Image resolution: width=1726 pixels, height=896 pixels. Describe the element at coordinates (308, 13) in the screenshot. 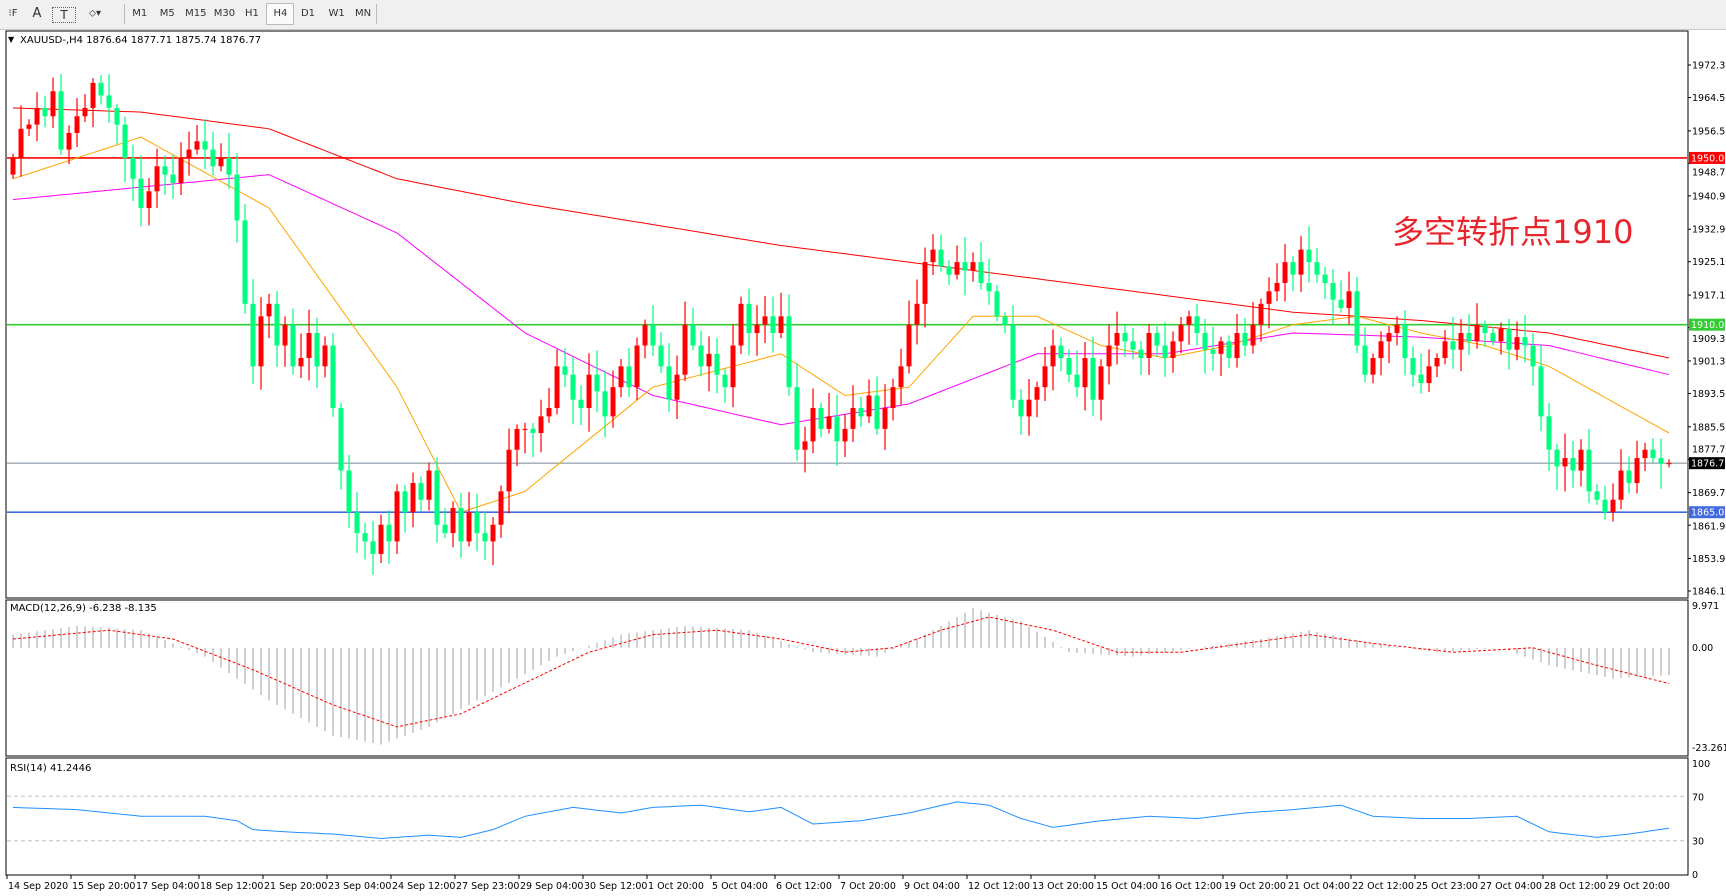

I see `timeframe-d1-button: D1` at that location.